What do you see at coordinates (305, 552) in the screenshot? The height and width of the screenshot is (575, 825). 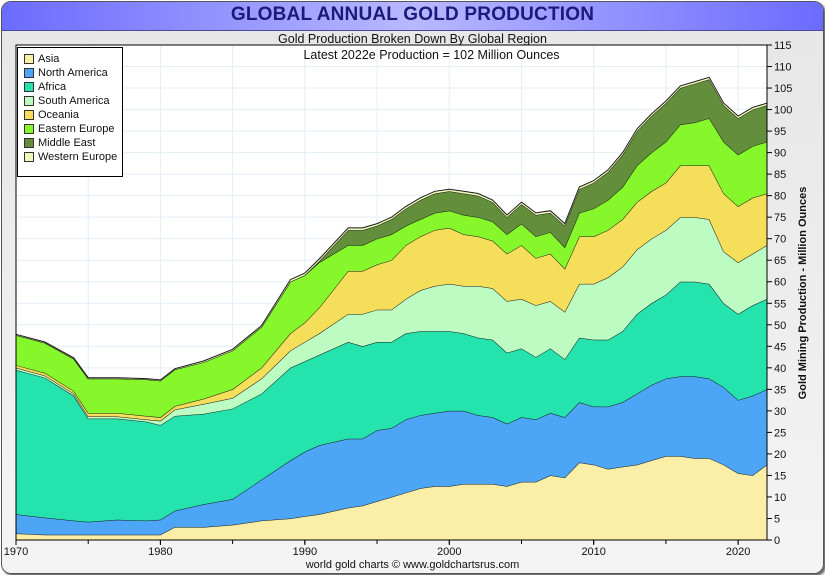 I see `x-tick-label: 1990` at bounding box center [305, 552].